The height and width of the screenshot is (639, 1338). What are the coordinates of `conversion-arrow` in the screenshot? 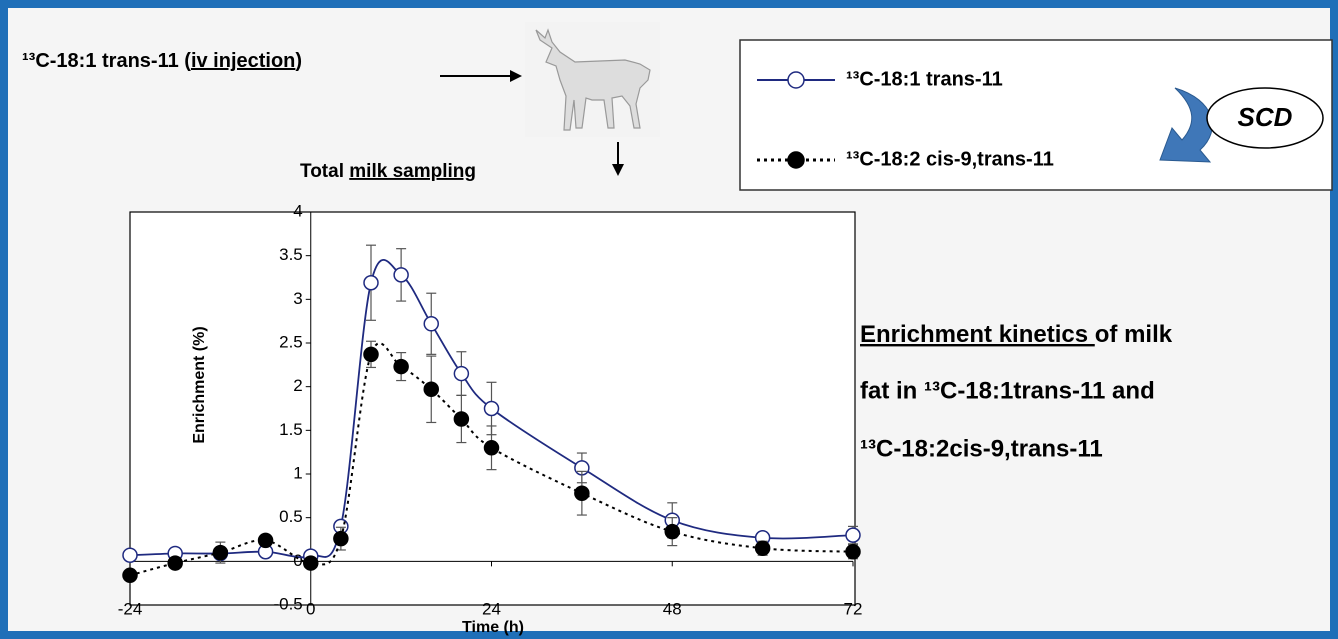 It's located at (1186, 125).